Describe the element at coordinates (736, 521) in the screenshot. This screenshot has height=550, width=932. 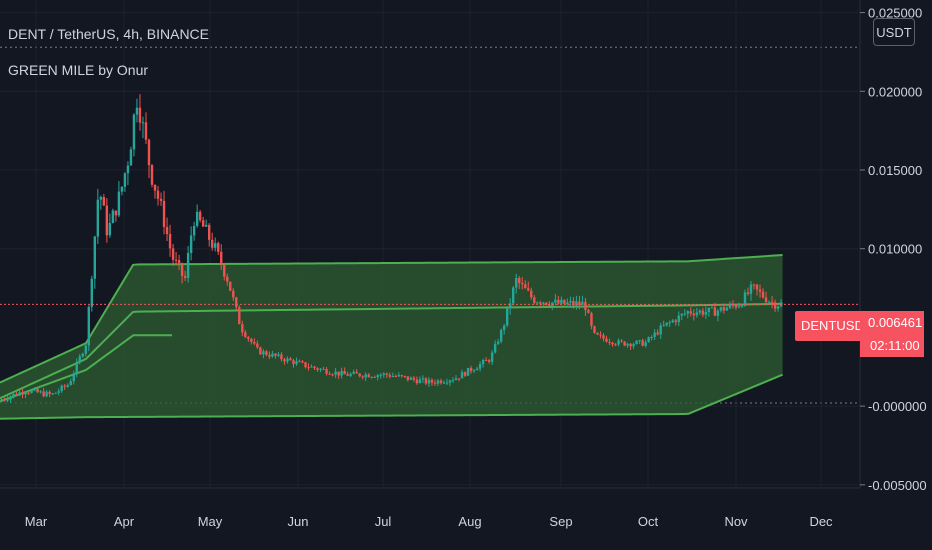
I see `x-tick-label: Nov` at that location.